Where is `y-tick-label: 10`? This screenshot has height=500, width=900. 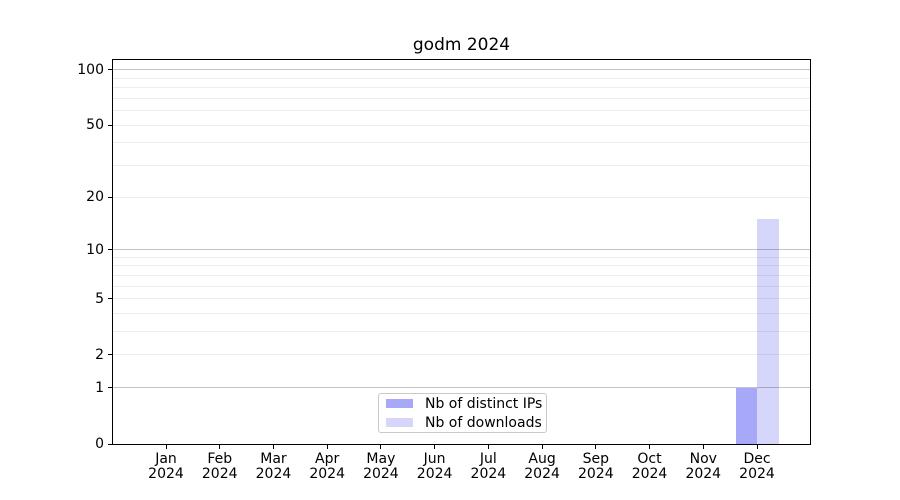
y-tick-label: 10 is located at coordinates (95, 249).